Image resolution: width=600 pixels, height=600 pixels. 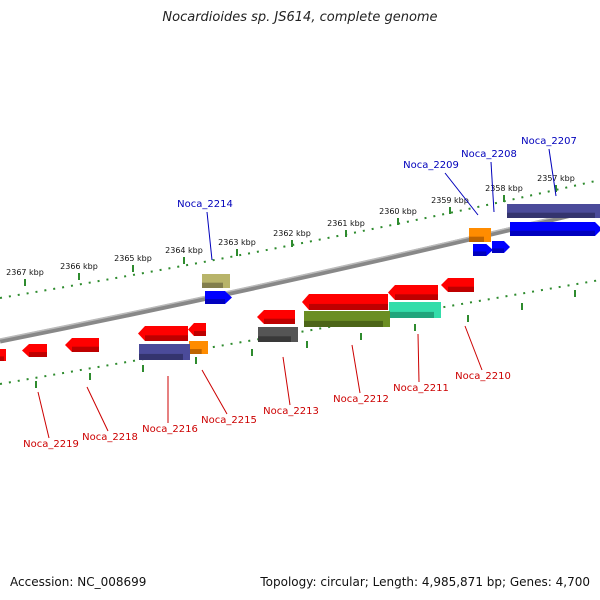 What do you see at coordinates (361, 399) in the screenshot?
I see `gene-label: Noca_2212` at bounding box center [361, 399].